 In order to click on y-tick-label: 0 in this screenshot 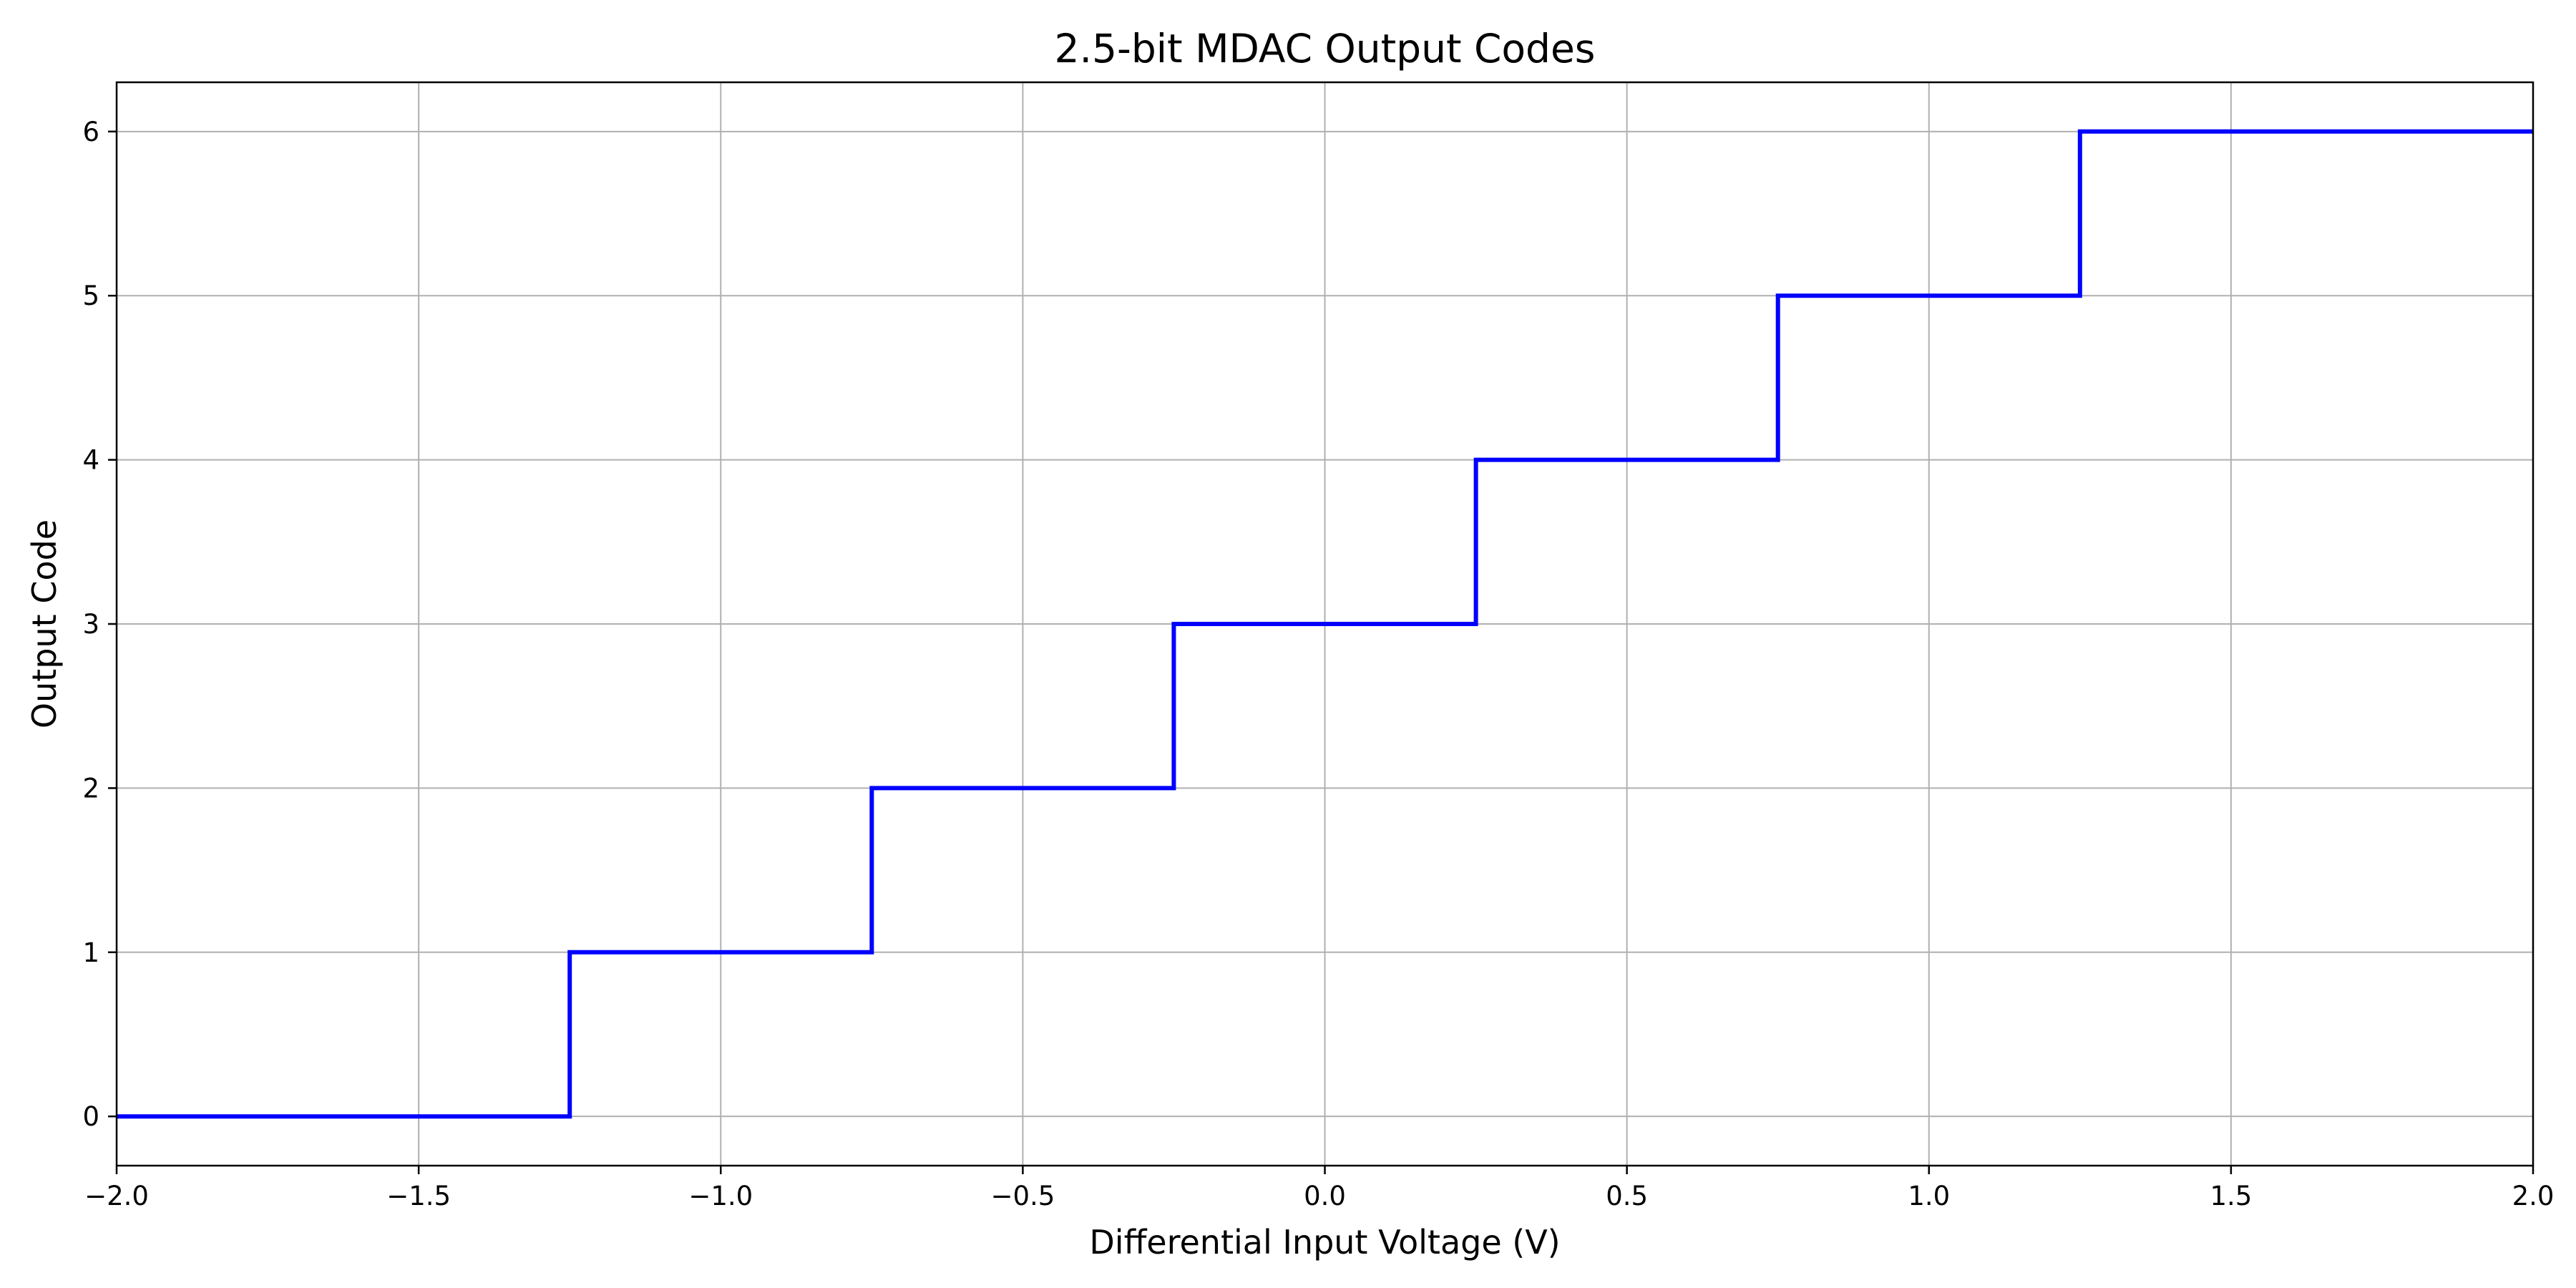, I will do `click(90, 1116)`.